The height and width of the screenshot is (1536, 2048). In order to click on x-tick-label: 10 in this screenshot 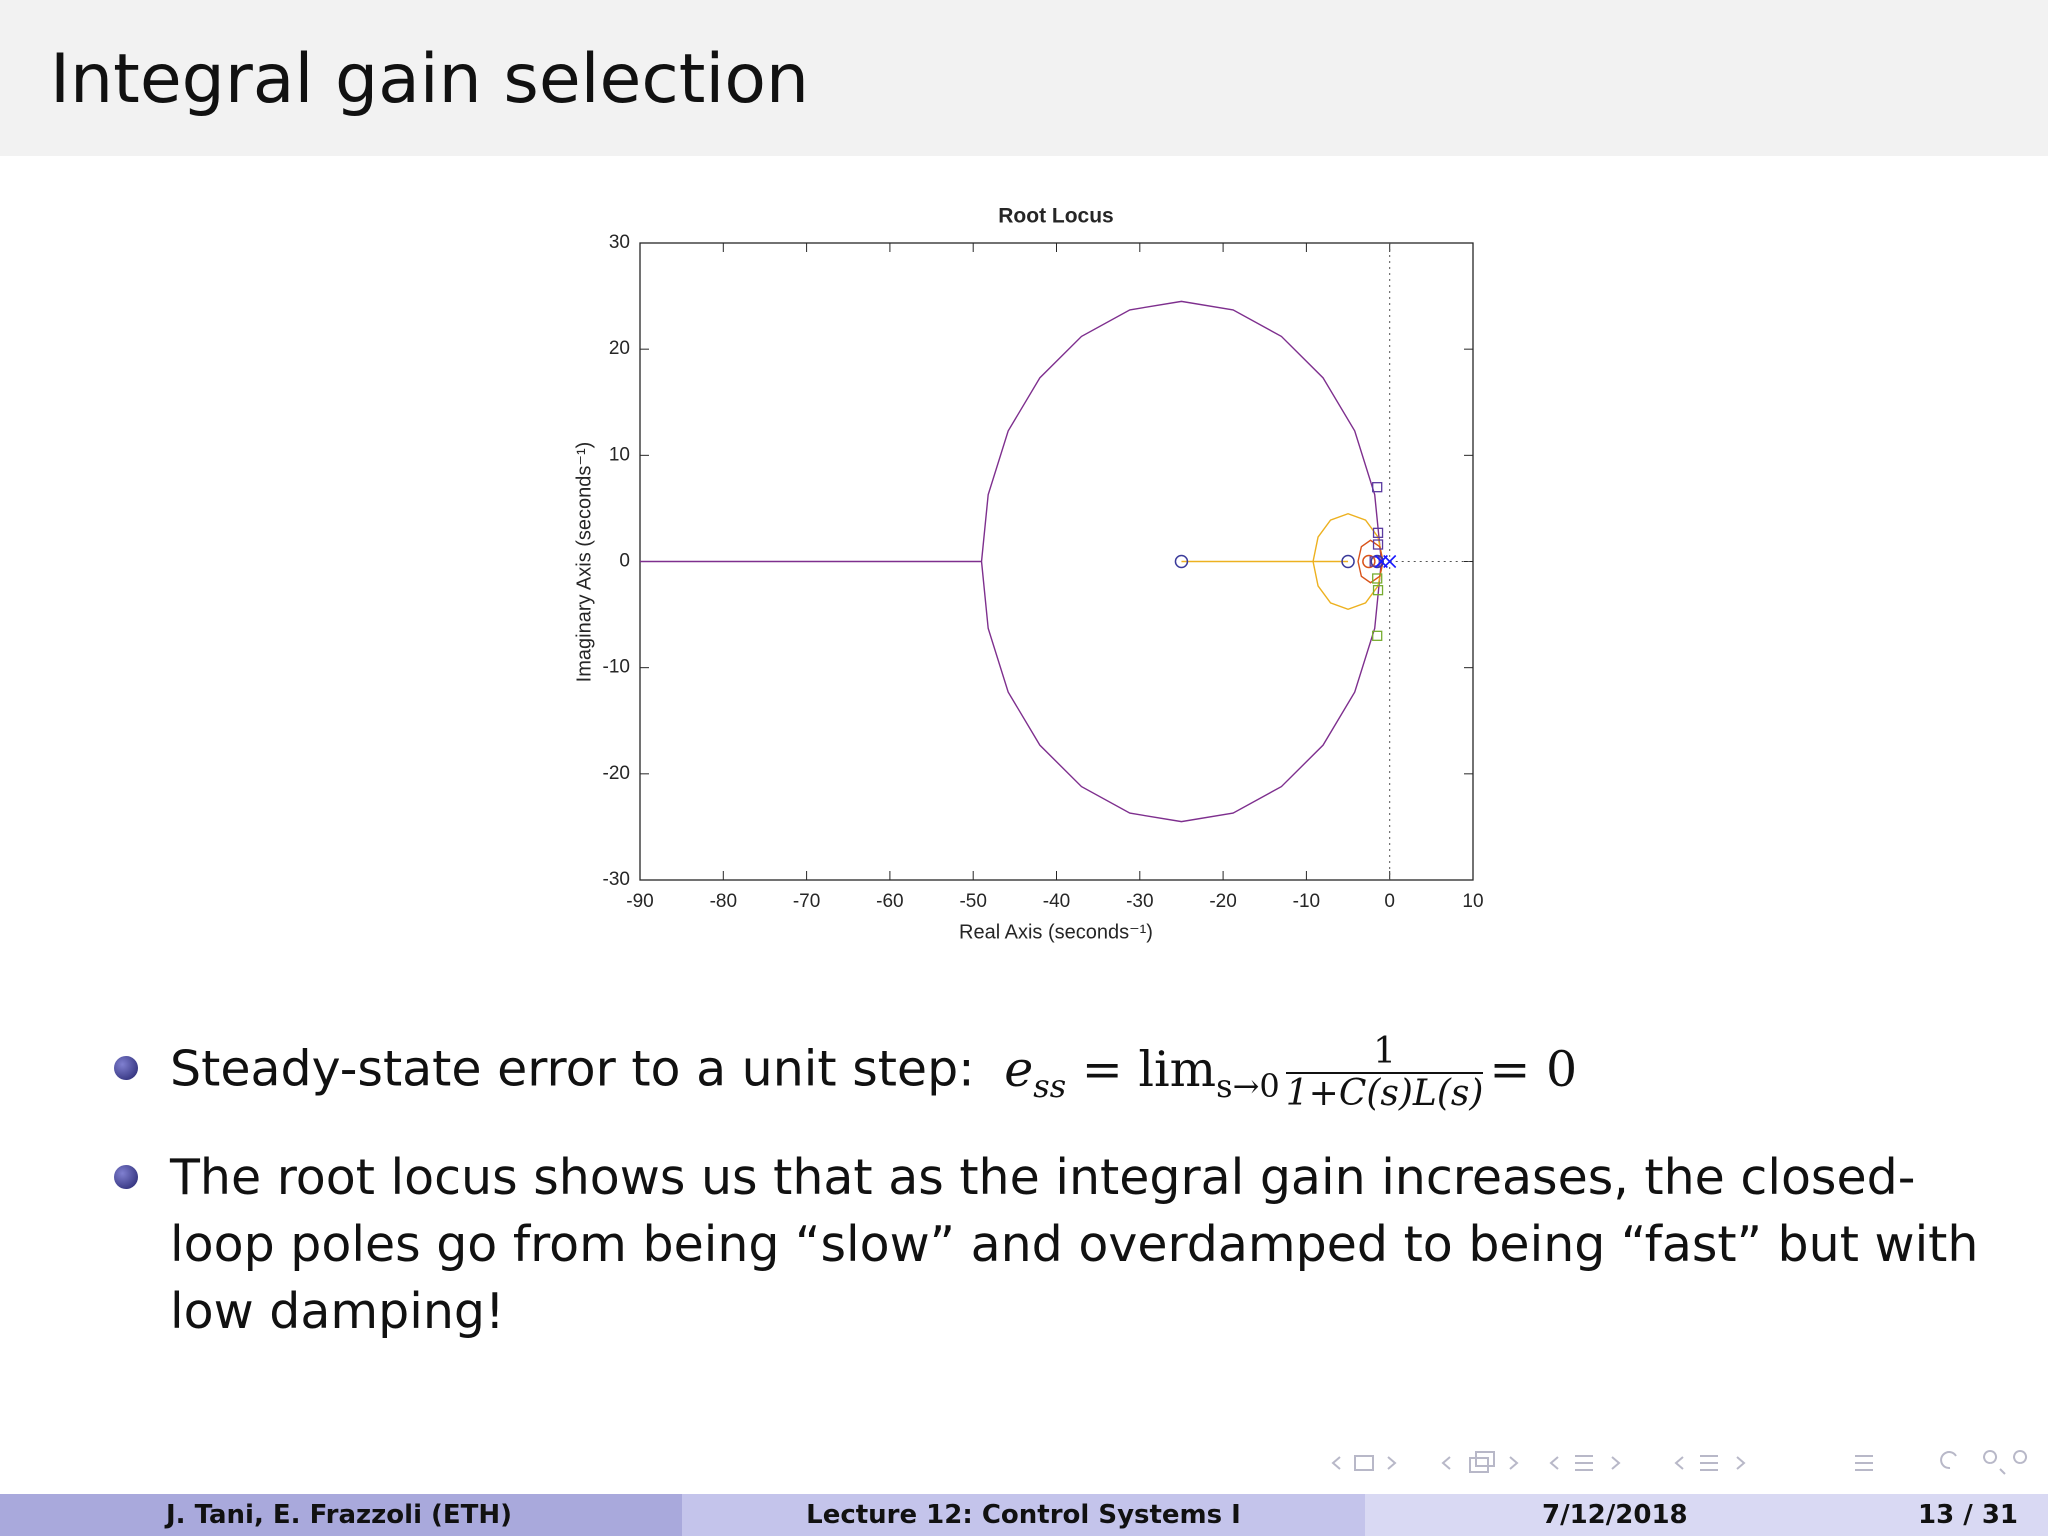, I will do `click(1472, 901)`.